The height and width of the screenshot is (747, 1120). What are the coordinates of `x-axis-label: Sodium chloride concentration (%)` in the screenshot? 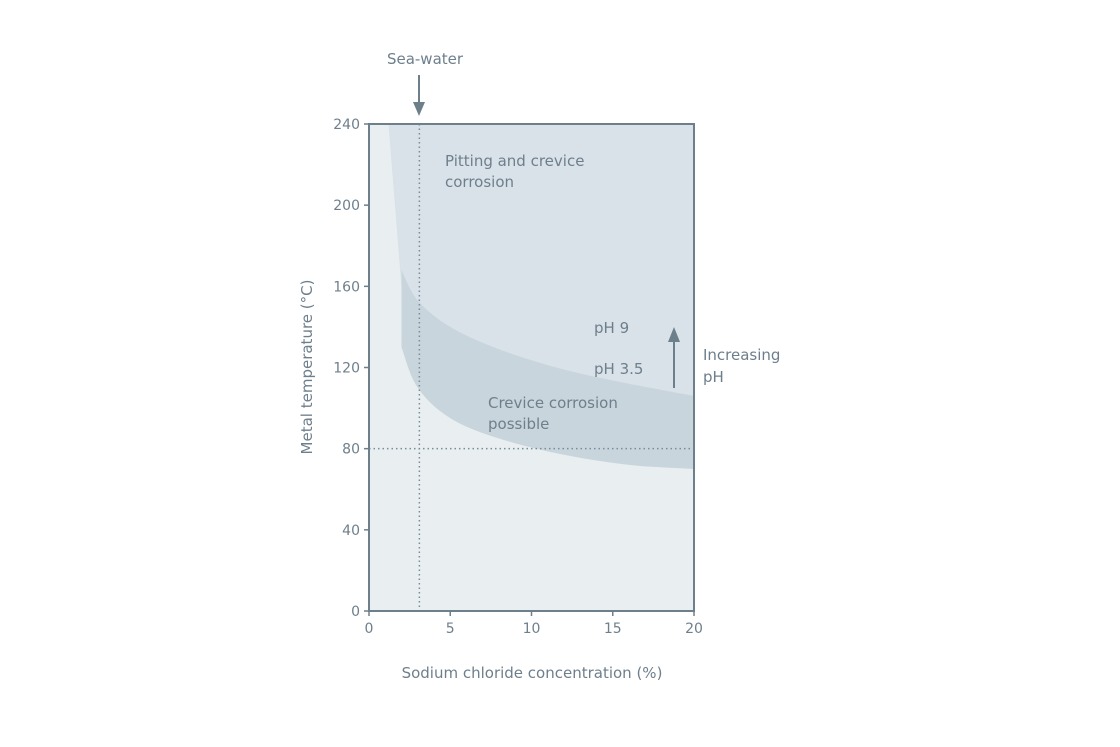 It's located at (532, 673).